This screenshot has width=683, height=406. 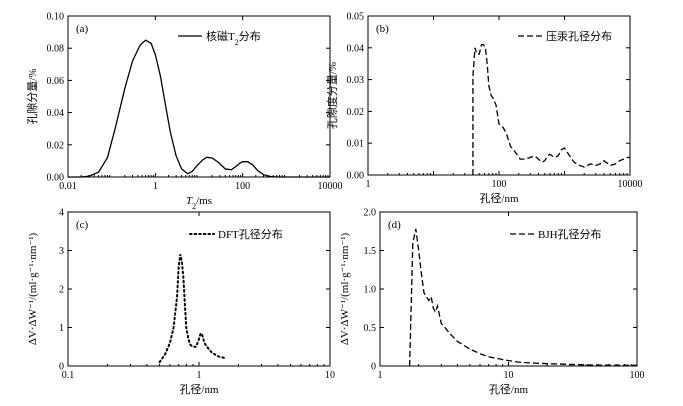 What do you see at coordinates (32, 96) in the screenshot?
I see `y-axis-title: 孔隙分量/%` at bounding box center [32, 96].